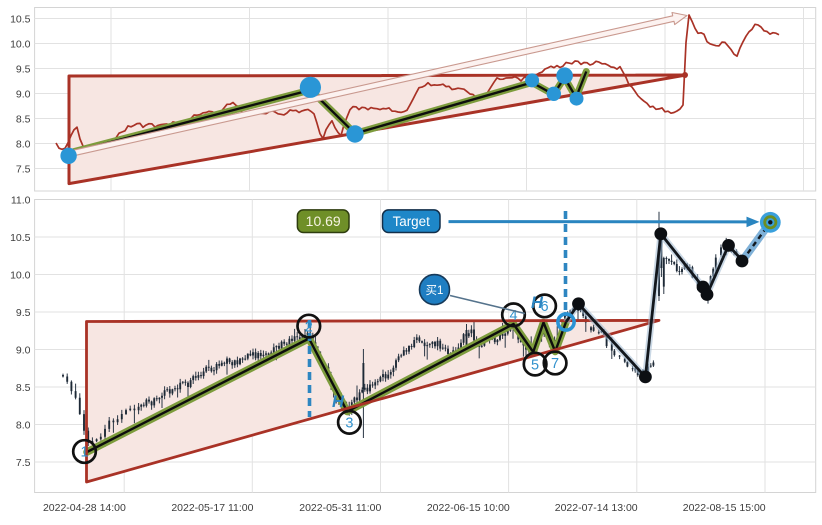 The height and width of the screenshot is (525, 822). Describe the element at coordinates (340, 508) in the screenshot. I see `svg-text: 2022-05-31 11:00` at that location.